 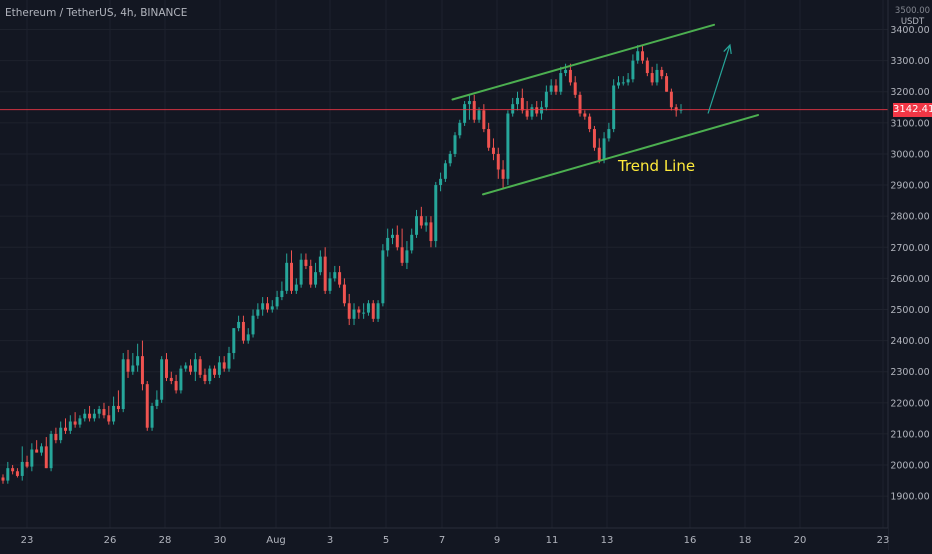 What do you see at coordinates (909, 30) in the screenshot?
I see `price-tick-label: 3400.00` at bounding box center [909, 30].